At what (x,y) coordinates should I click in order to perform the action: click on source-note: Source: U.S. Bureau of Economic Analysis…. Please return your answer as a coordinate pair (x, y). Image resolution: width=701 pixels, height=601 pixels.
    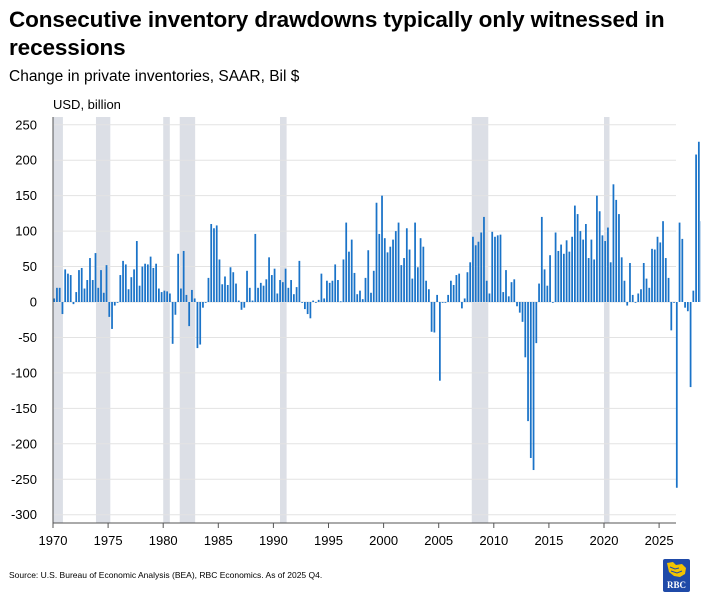
    Looking at the image, I should click on (166, 575).